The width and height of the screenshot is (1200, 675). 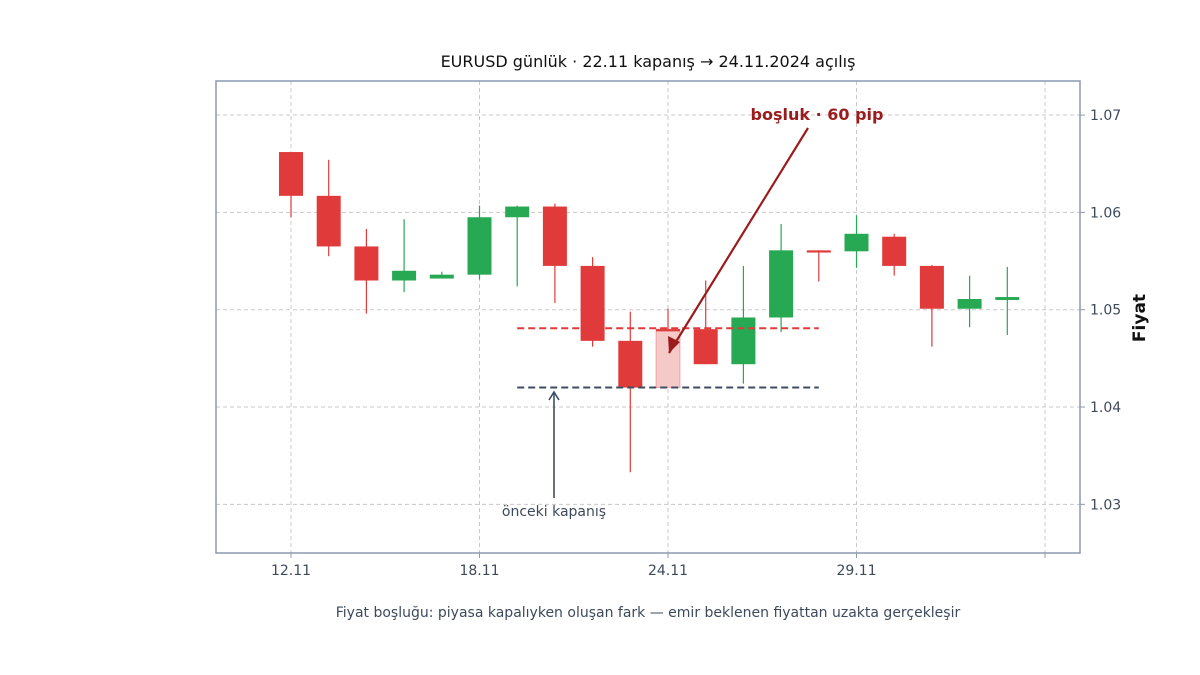 What do you see at coordinates (554, 395) in the screenshot?
I see `previous-close-arrow-head` at bounding box center [554, 395].